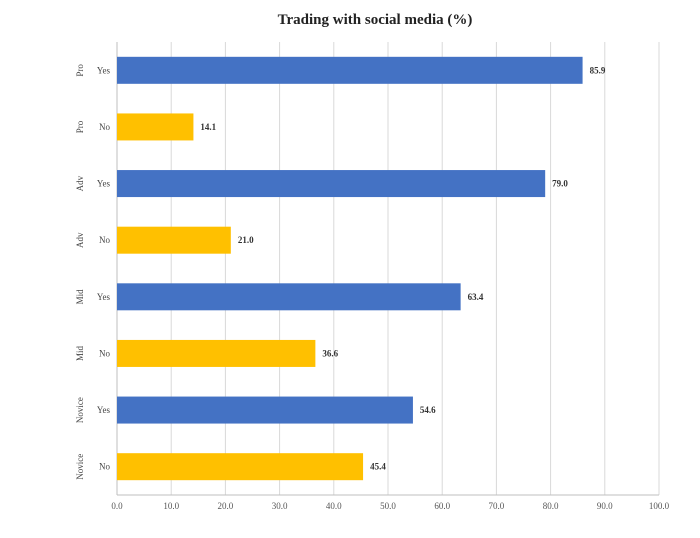 This screenshot has width=700, height=538. I want to click on x-tick-label: 20.0, so click(226, 506).